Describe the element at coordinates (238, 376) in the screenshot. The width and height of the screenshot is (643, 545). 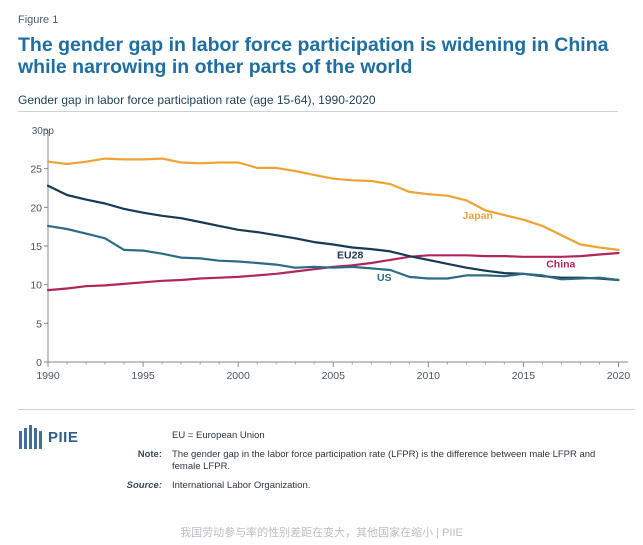
I see `x-tick-label: 2000` at that location.